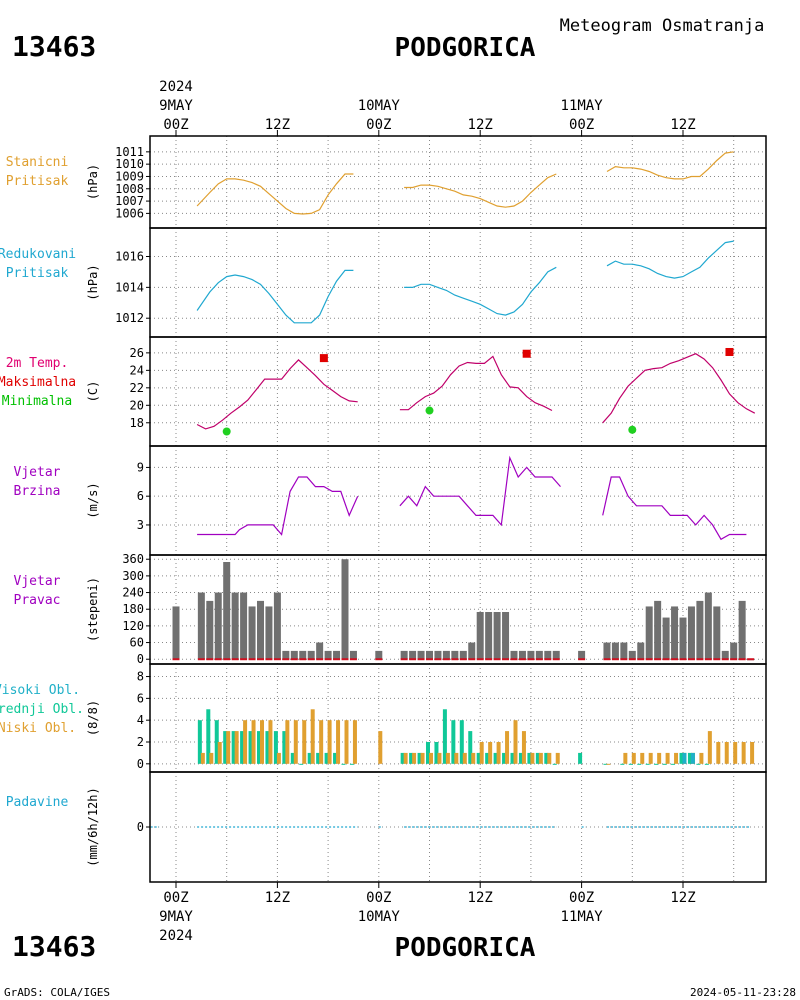  I want to click on time-label-bottom: 00Z, so click(378, 898).